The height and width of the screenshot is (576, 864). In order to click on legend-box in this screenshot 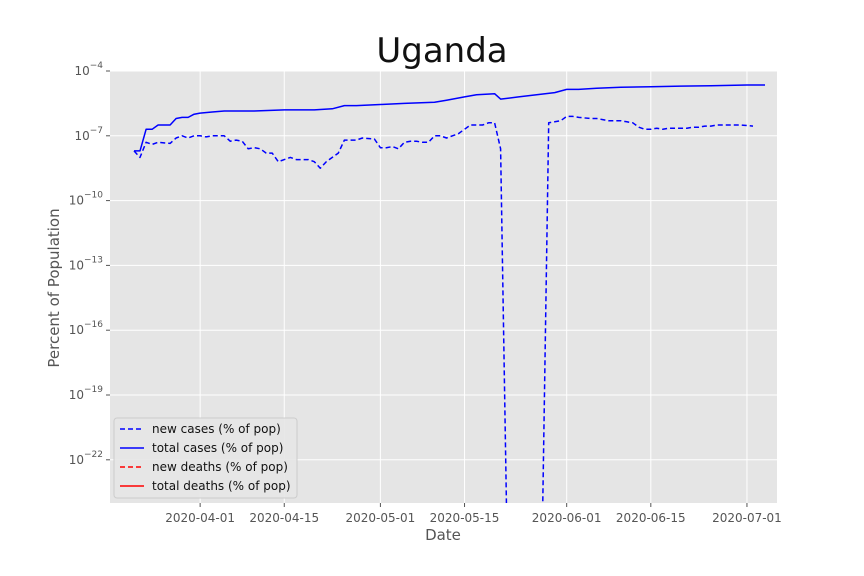, I will do `click(205, 458)`.